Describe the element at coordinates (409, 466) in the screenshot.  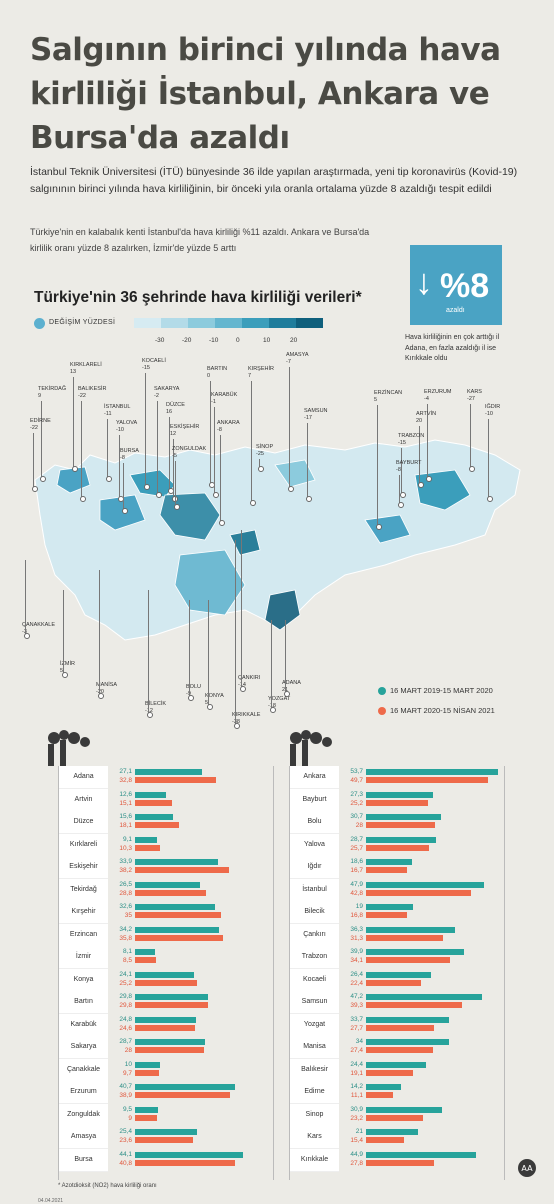
I see `city-label: BAYBURT -8` at that location.